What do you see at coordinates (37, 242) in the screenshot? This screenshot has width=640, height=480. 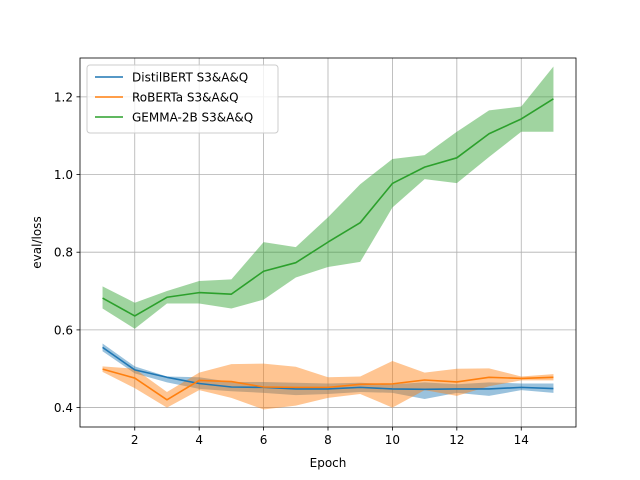 I see `y-axis-label: eval/loss` at bounding box center [37, 242].